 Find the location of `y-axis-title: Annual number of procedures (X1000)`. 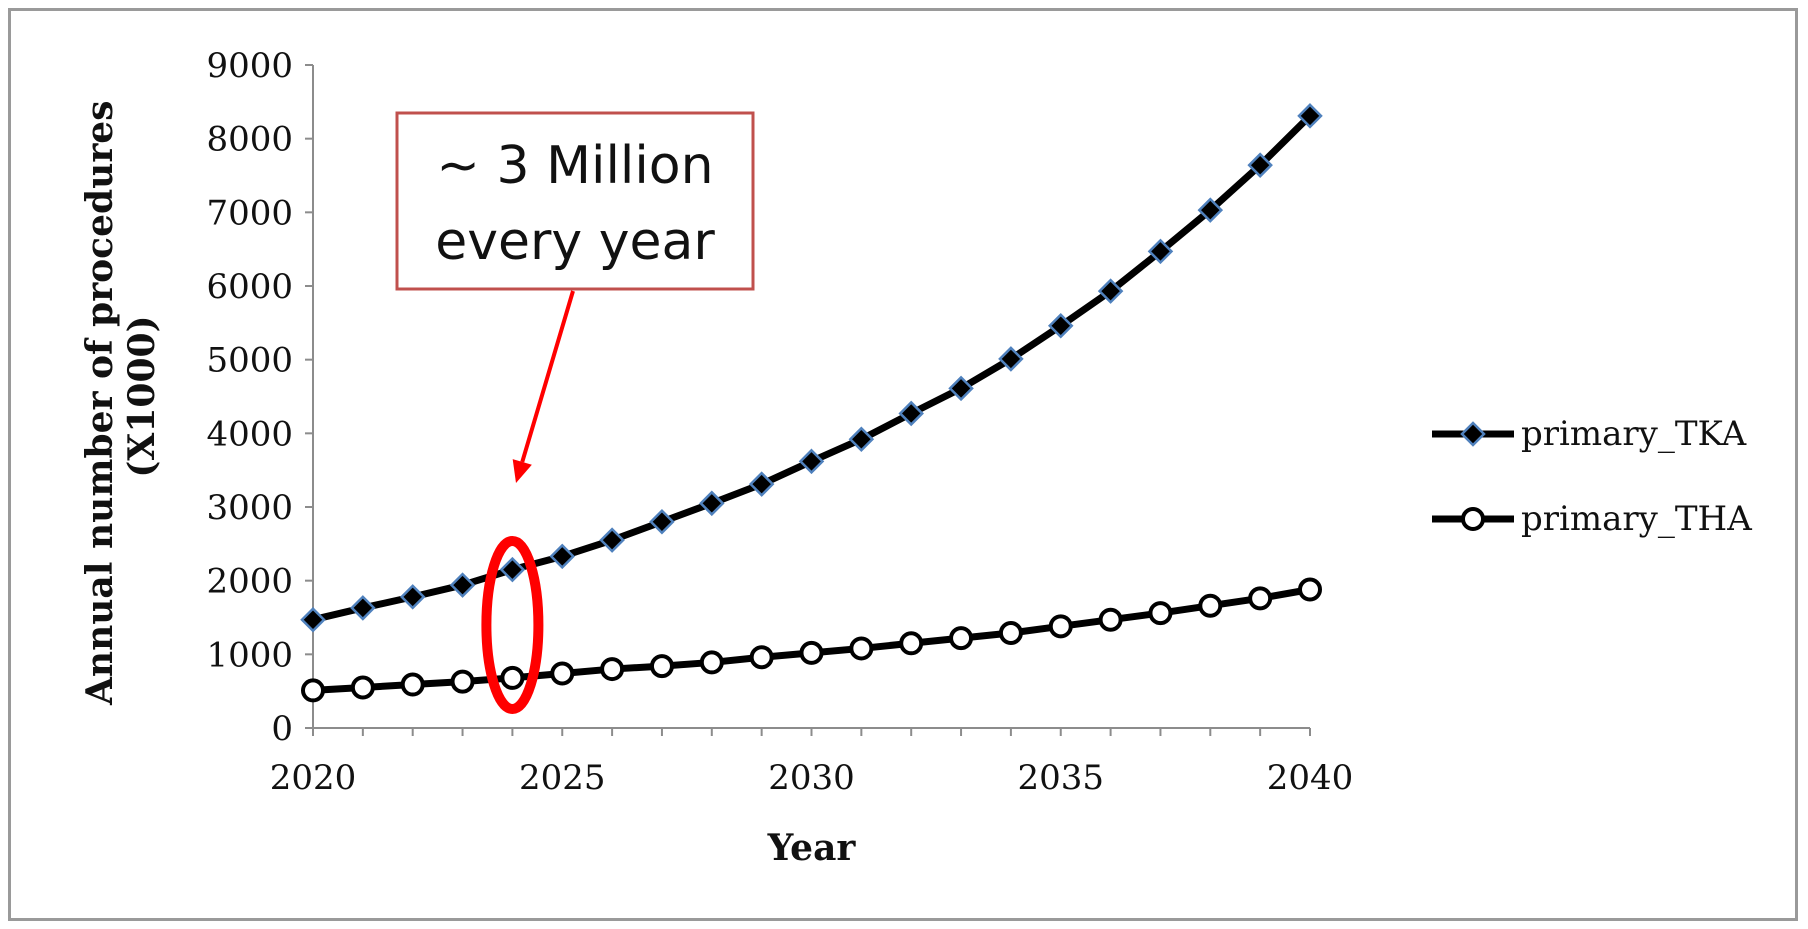

y-axis-title: Annual number of procedures (X1000) is located at coordinates (121, 397).